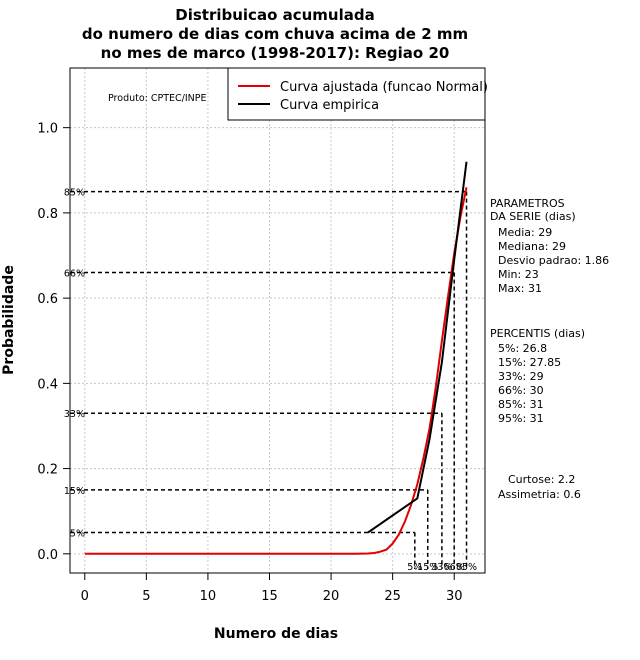 The image size is (640, 660). Describe the element at coordinates (74, 491) in the screenshot. I see `percentile-left-label: 15%` at that location.